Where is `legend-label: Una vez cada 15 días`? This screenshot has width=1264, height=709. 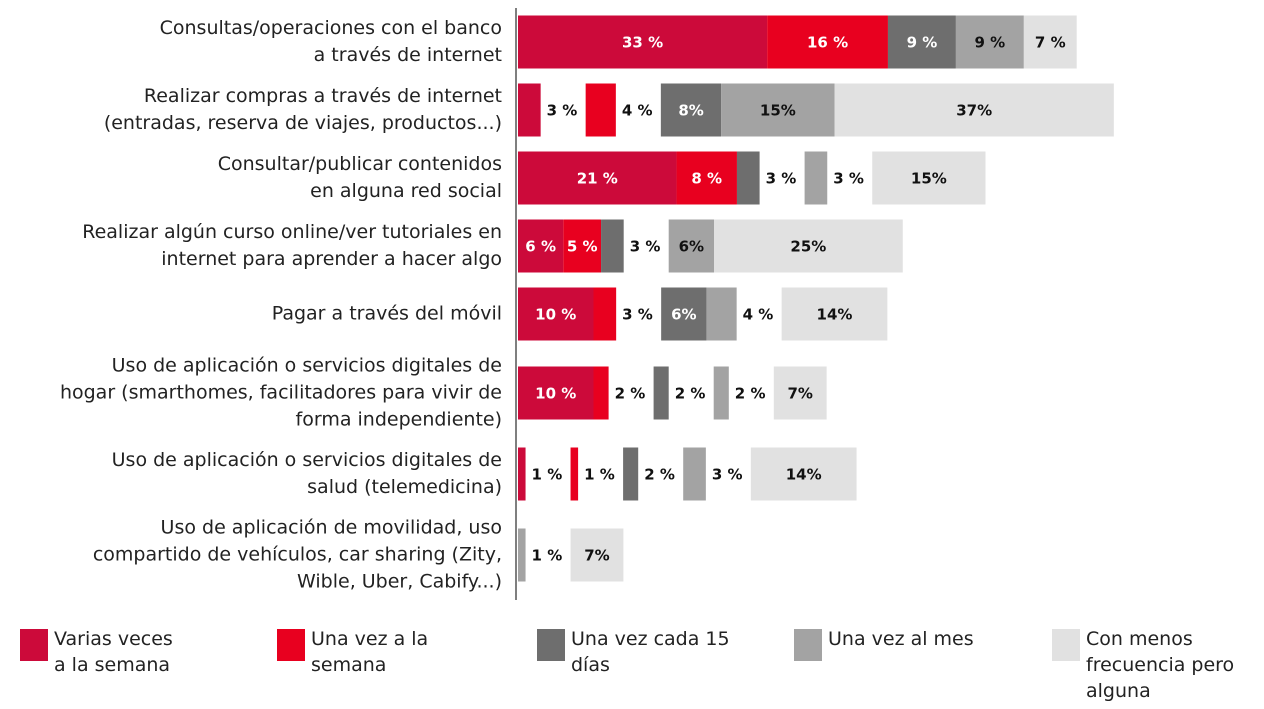 legend-label: Una vez cada 15 días is located at coordinates (650, 652).